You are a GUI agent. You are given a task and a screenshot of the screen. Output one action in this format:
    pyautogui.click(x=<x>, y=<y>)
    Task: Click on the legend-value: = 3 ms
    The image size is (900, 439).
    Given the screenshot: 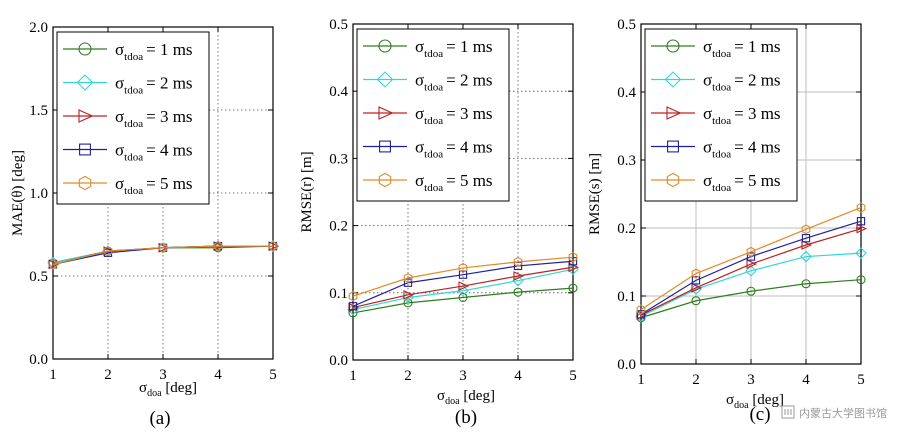 What is the action you would take?
    pyautogui.click(x=169, y=116)
    